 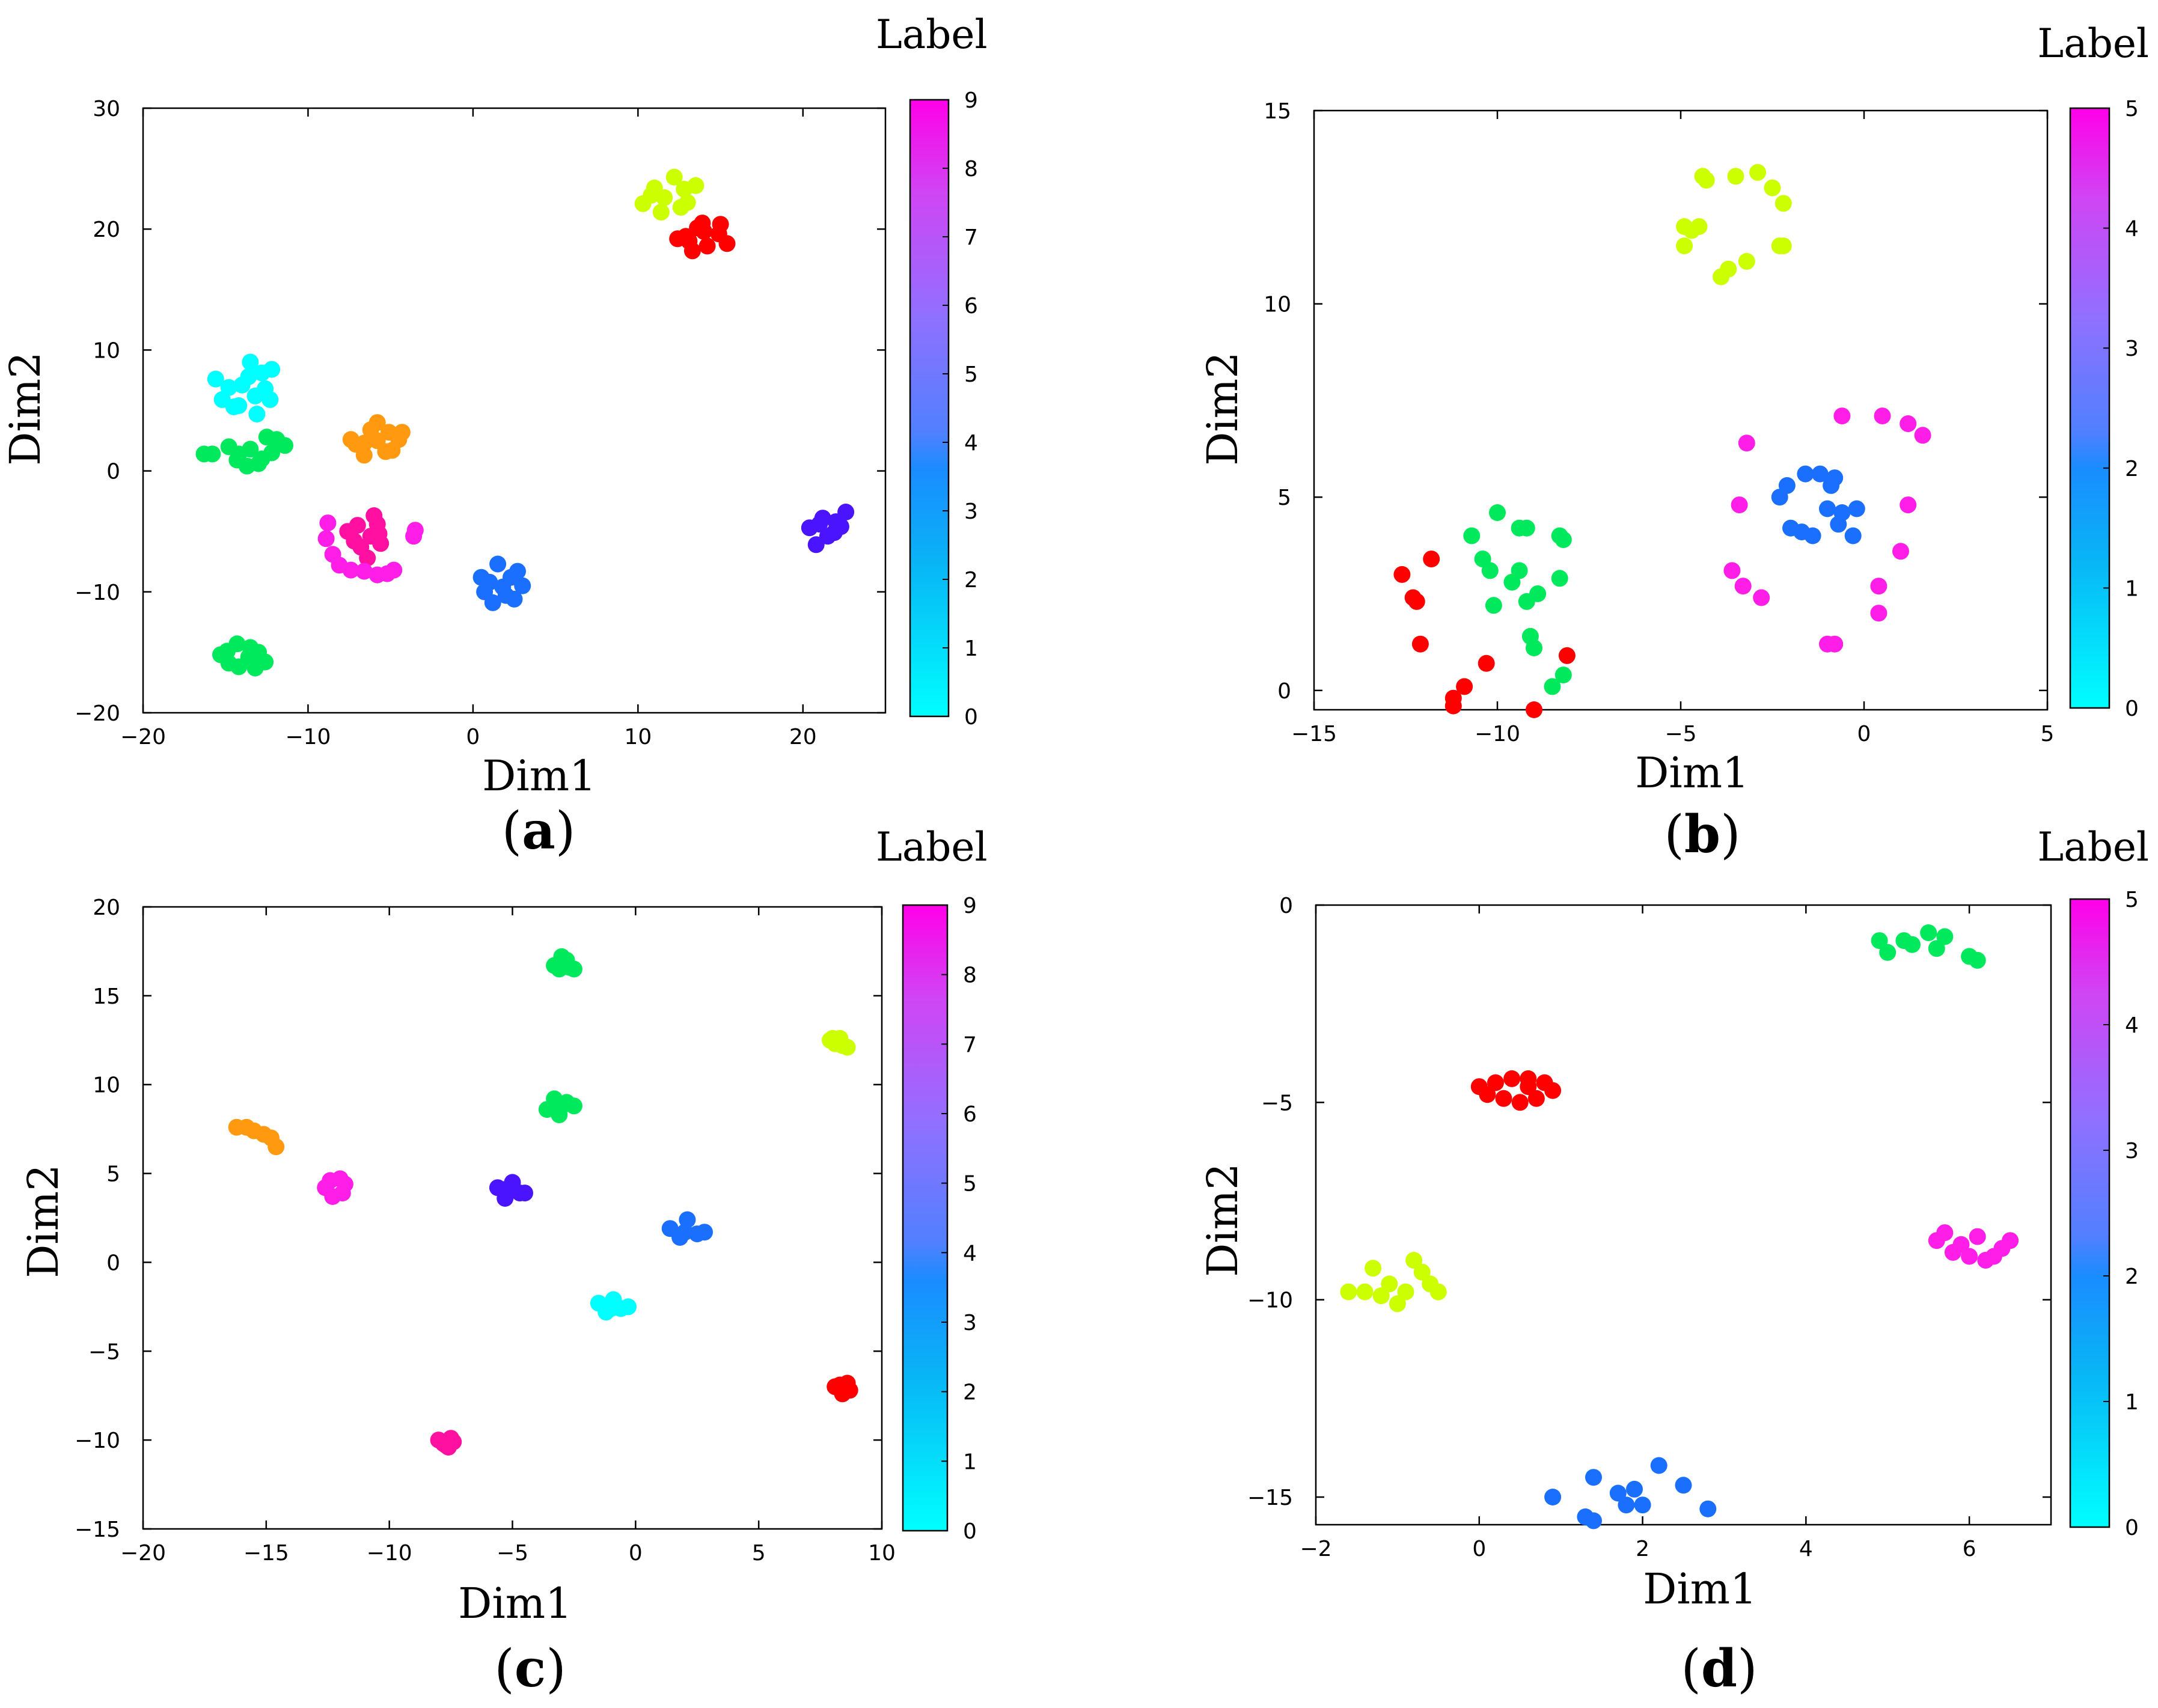 I want to click on y-tick-label-a: 20, so click(x=106, y=230).